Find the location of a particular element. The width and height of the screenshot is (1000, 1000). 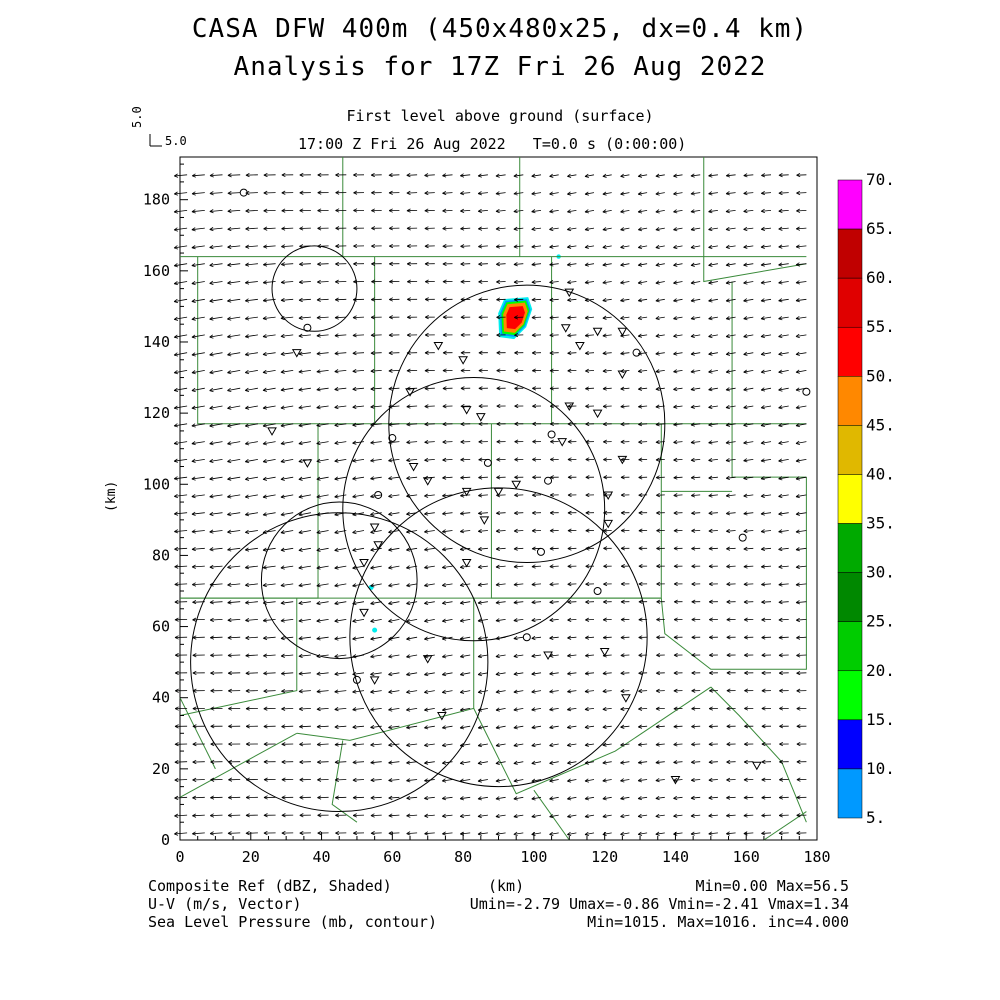

colorbar-label: 50. is located at coordinates (880, 375).